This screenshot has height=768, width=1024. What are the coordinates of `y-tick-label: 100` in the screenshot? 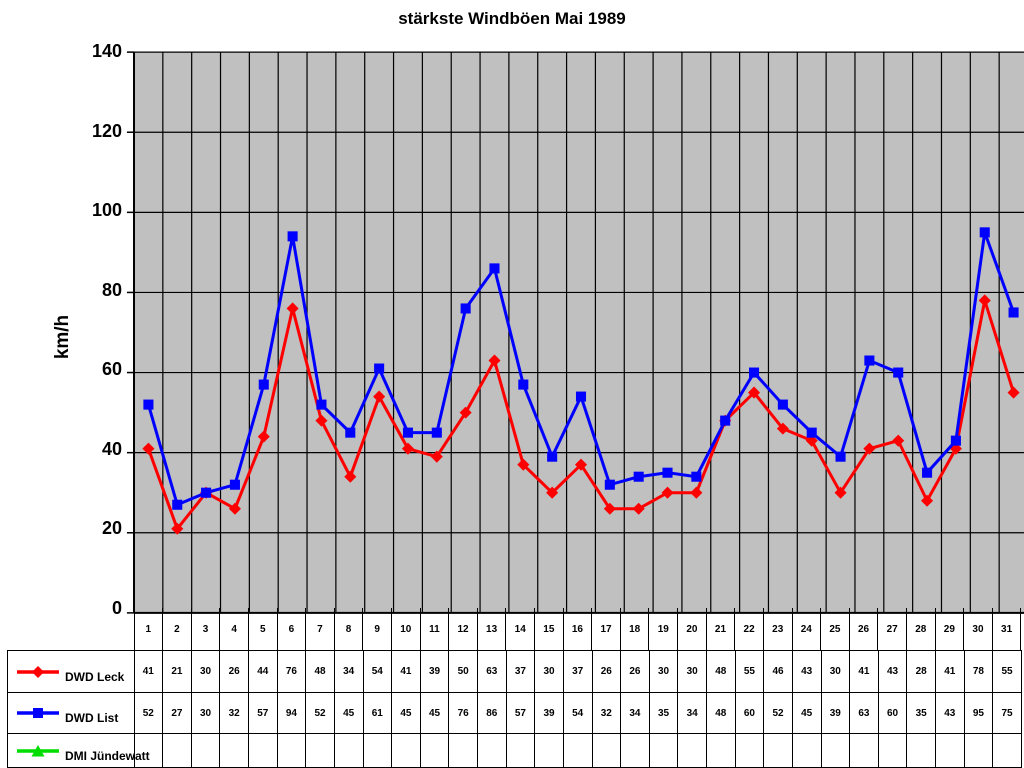 It's located at (106, 210).